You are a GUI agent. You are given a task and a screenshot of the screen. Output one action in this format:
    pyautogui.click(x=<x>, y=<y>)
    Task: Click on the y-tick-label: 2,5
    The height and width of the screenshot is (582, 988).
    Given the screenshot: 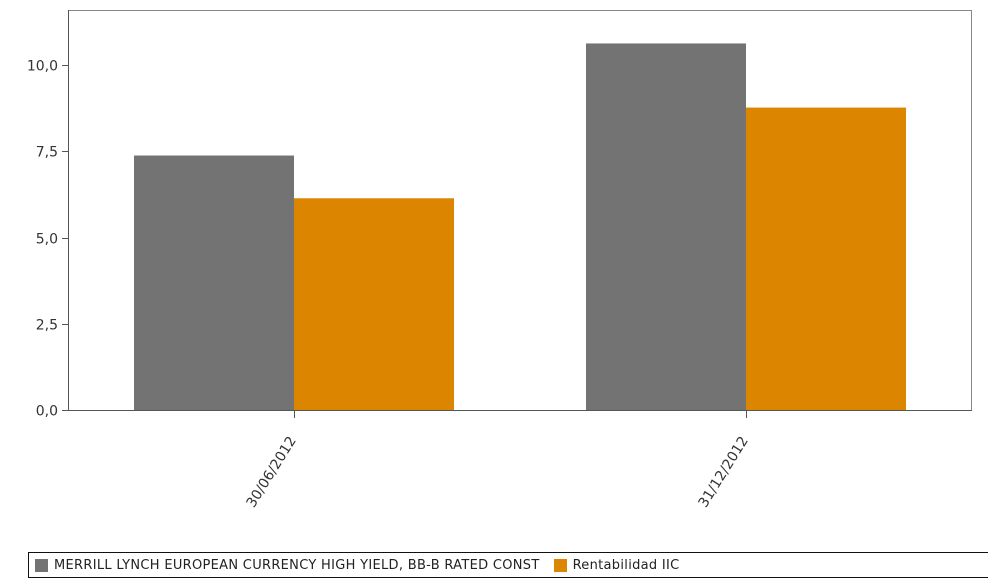 What is the action you would take?
    pyautogui.click(x=47, y=326)
    